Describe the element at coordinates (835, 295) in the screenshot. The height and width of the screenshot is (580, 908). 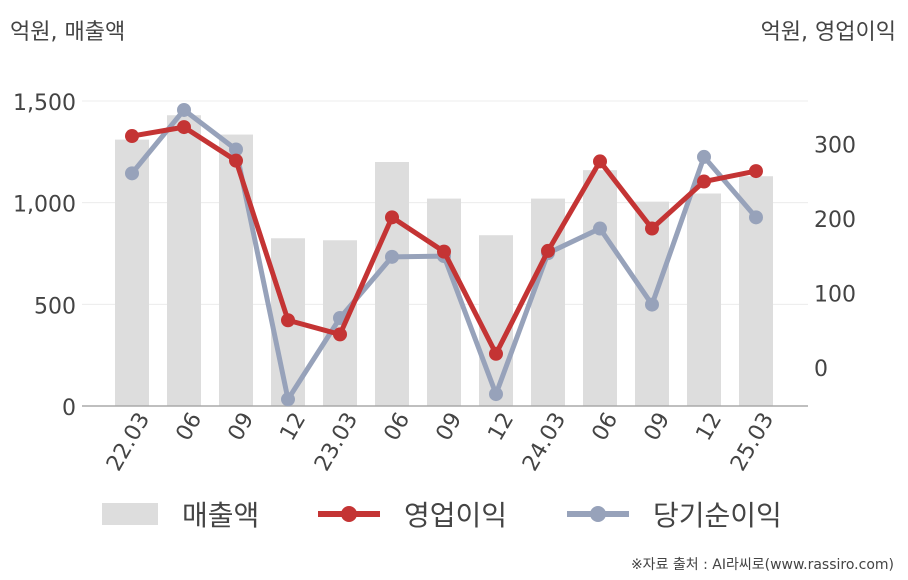
I see `right-tick-label: 100` at that location.